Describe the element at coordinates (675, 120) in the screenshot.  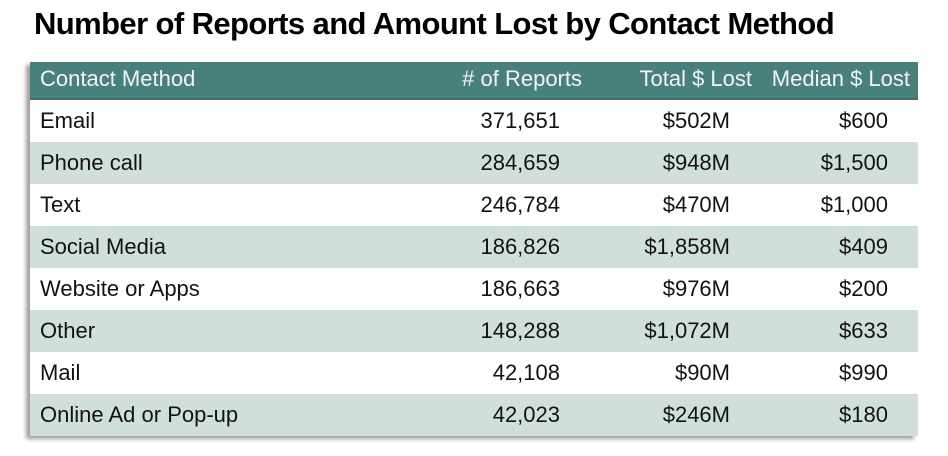
I see `cell-total: $502M` at that location.